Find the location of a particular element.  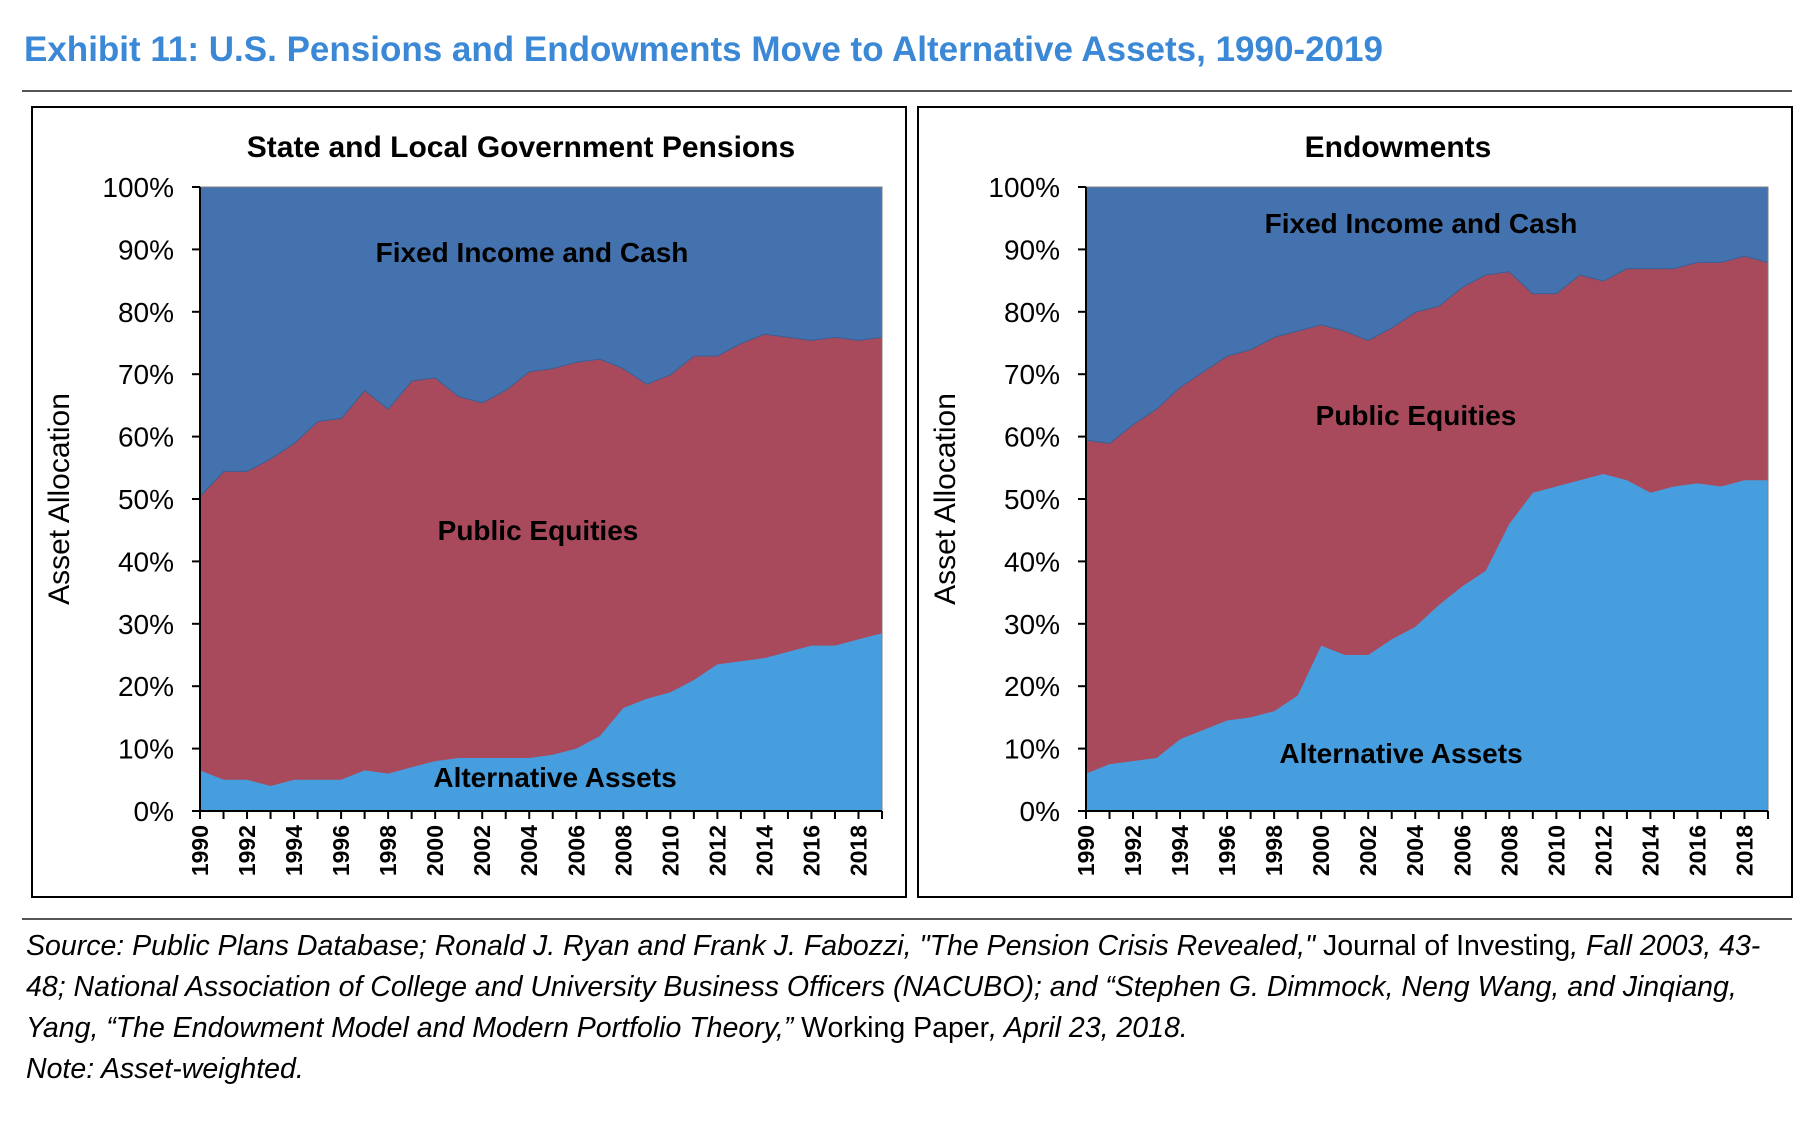

pensions-x-tick-label: 1994 is located at coordinates (294, 850).